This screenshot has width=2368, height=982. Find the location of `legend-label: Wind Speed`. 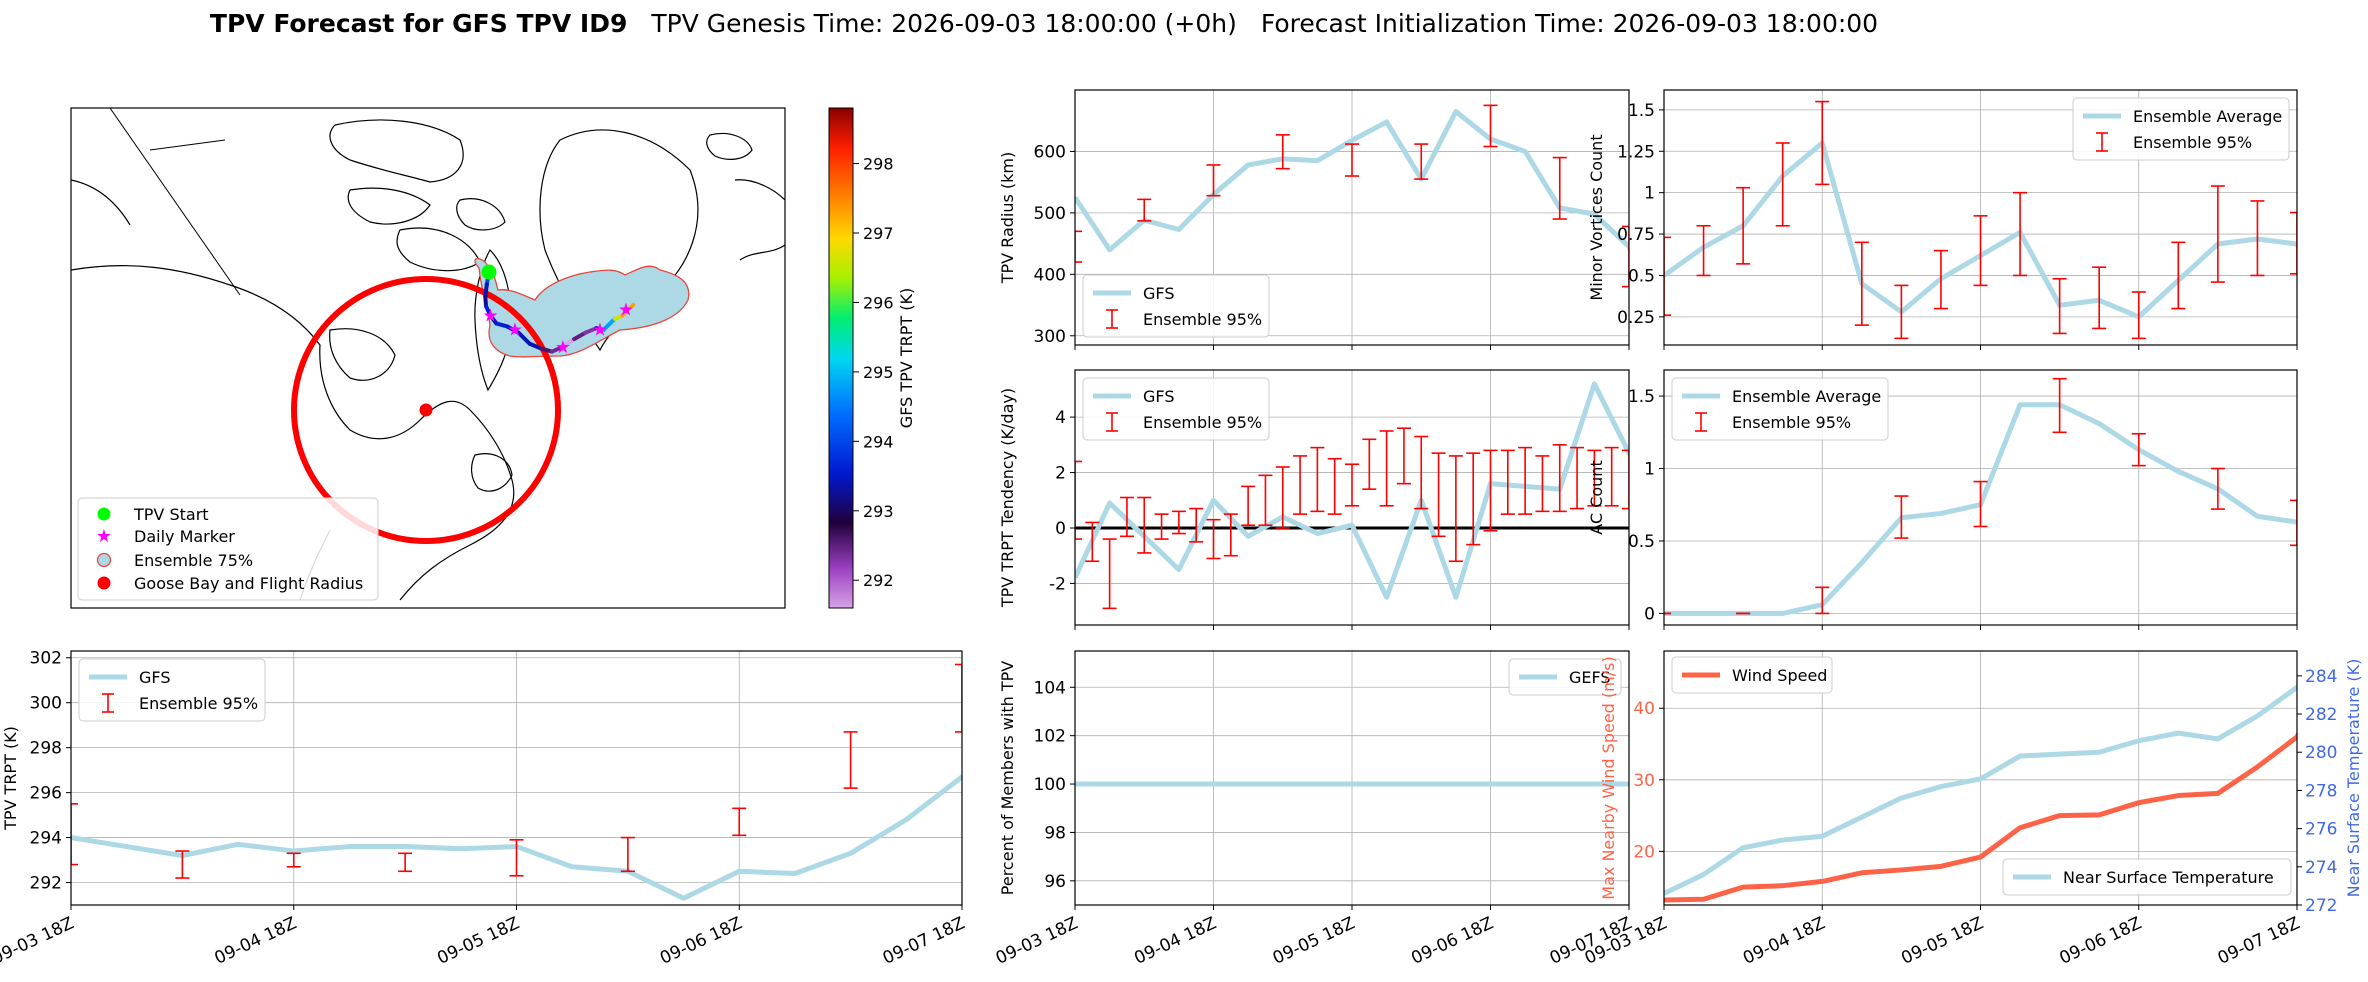

legend-label: Wind Speed is located at coordinates (1779, 675).